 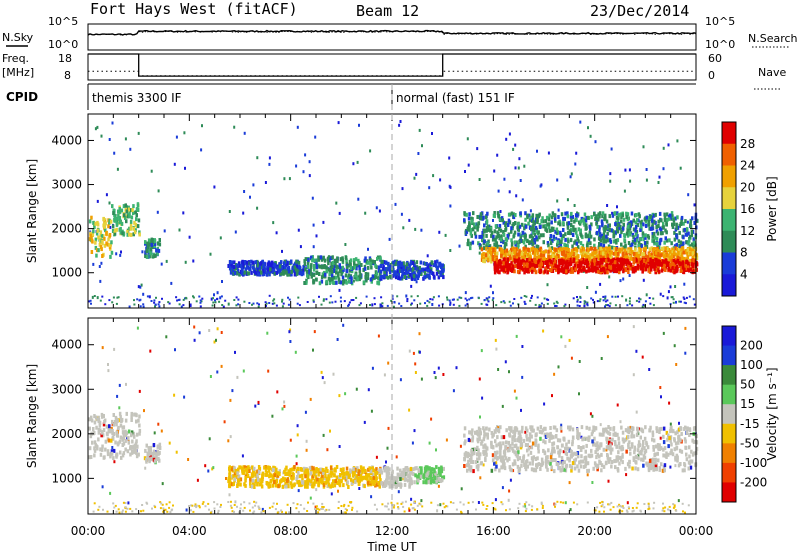 What do you see at coordinates (729, 154) in the screenshot?
I see `power-colorbar-swatch` at bounding box center [729, 154].